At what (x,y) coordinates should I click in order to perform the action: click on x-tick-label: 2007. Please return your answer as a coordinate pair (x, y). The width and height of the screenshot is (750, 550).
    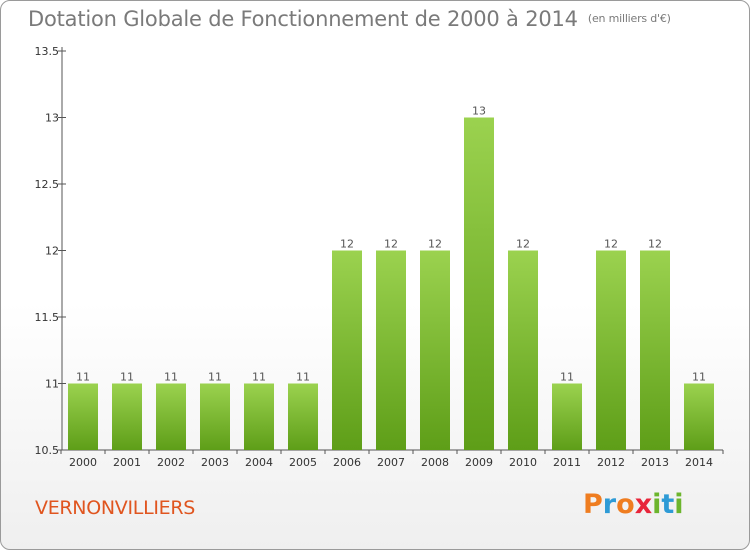
    Looking at the image, I should click on (391, 462).